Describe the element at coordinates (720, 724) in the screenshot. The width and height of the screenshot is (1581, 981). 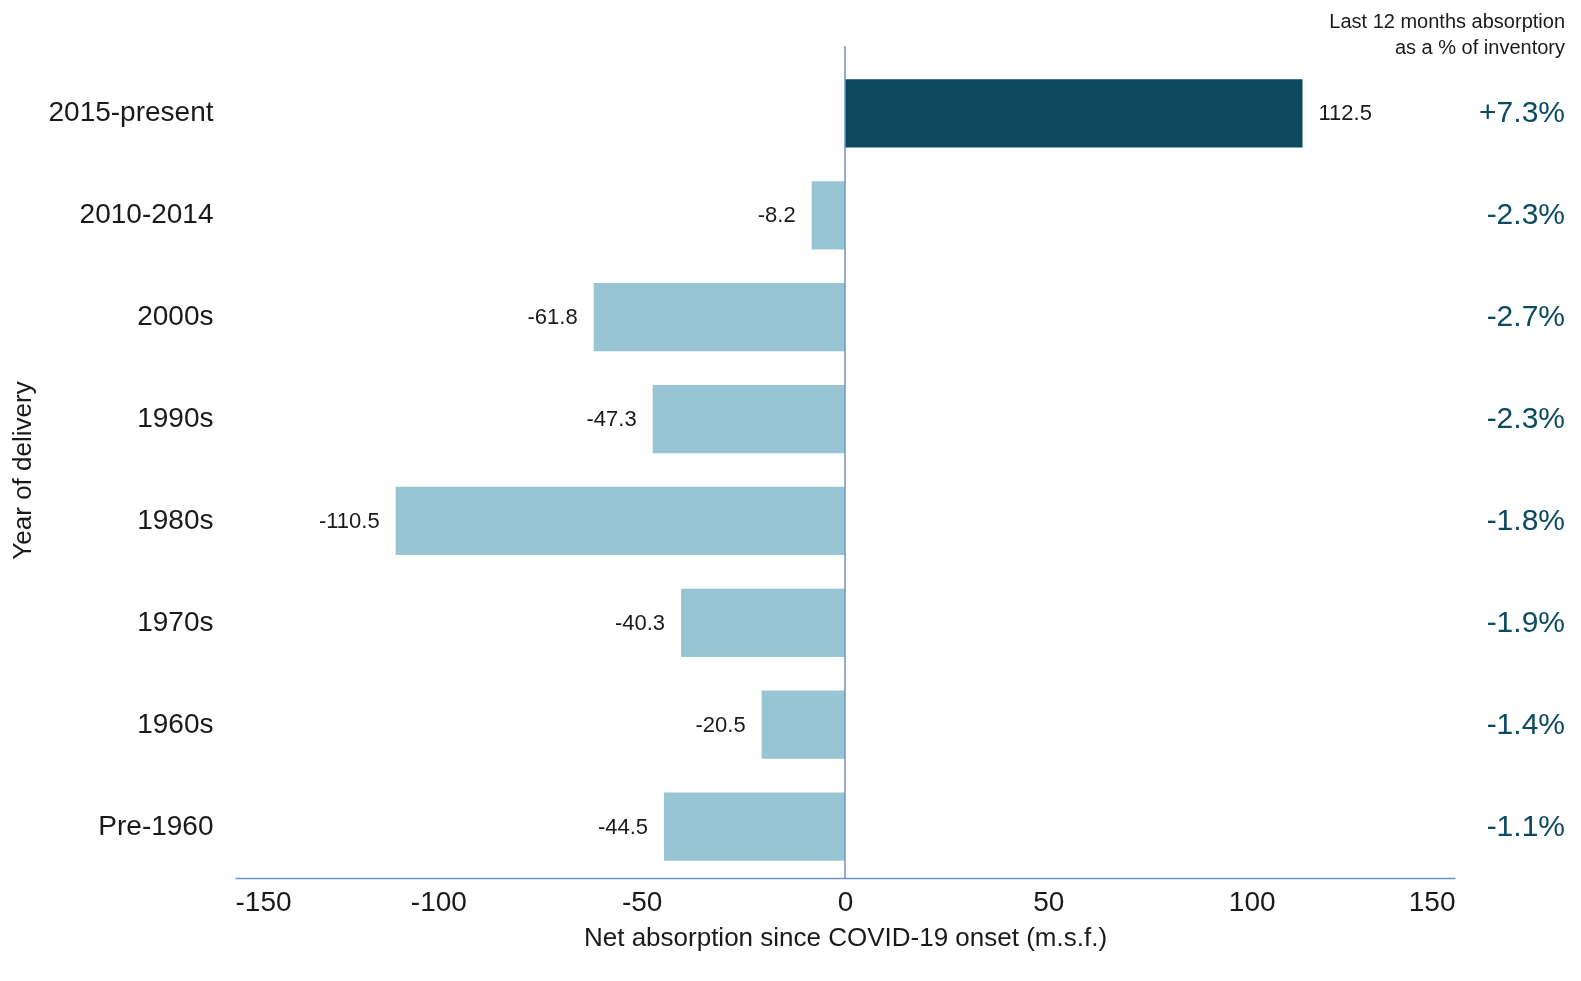
I see `data-label: -20.5` at that location.